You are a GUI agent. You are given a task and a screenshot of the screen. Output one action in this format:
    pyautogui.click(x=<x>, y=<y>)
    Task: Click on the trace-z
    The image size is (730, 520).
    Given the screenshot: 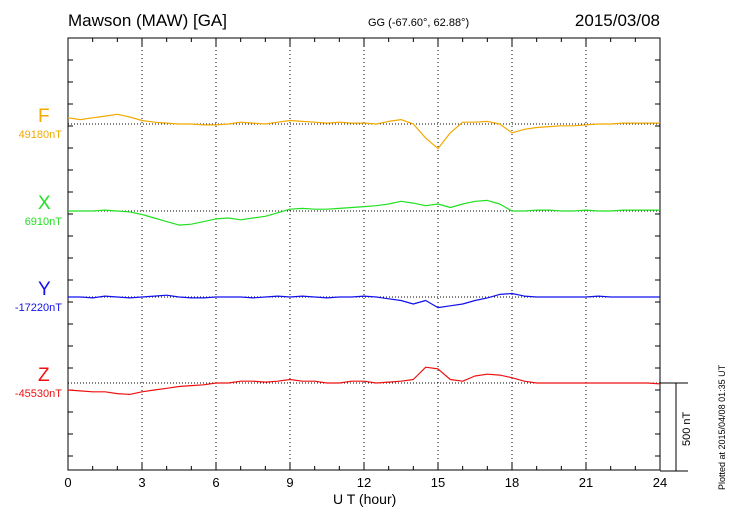 What is the action you would take?
    pyautogui.click(x=364, y=380)
    